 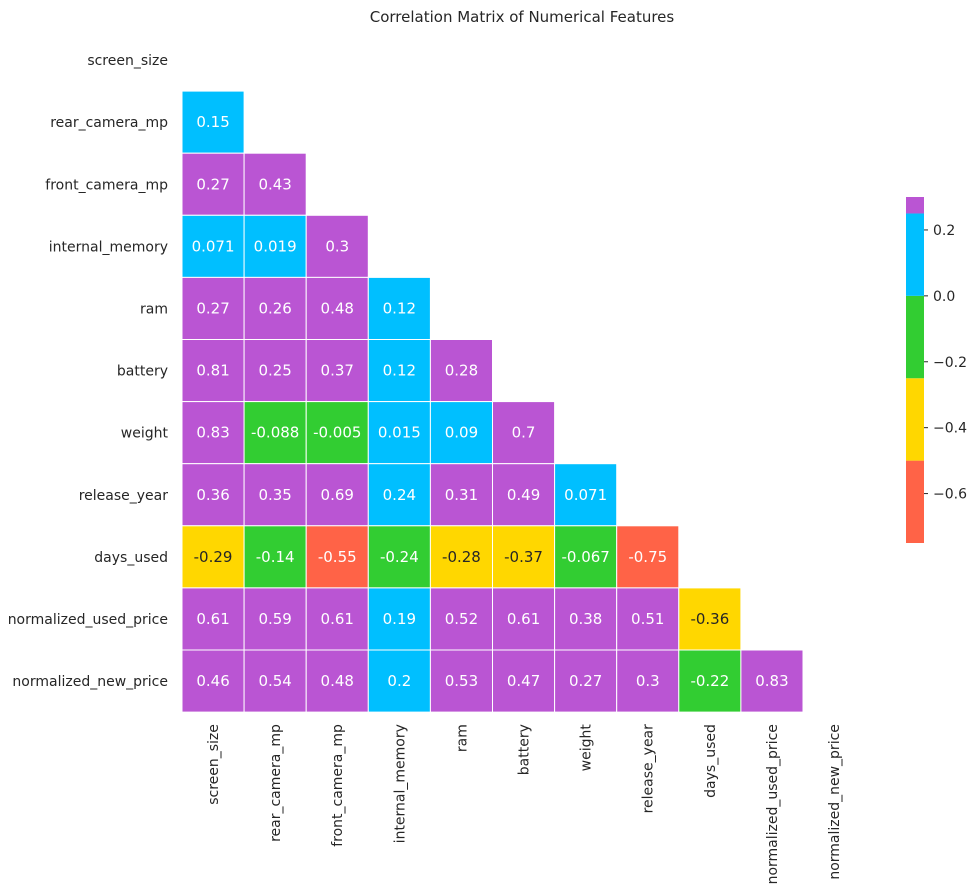 What do you see at coordinates (773, 804) in the screenshot?
I see `column-label-normalized-used-price: normalized_used_price` at bounding box center [773, 804].